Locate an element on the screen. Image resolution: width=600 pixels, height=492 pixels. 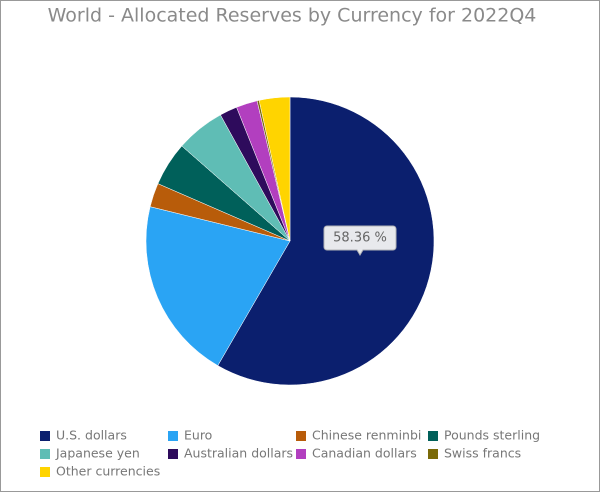
legend-label: U.S. dollars is located at coordinates (91, 435).